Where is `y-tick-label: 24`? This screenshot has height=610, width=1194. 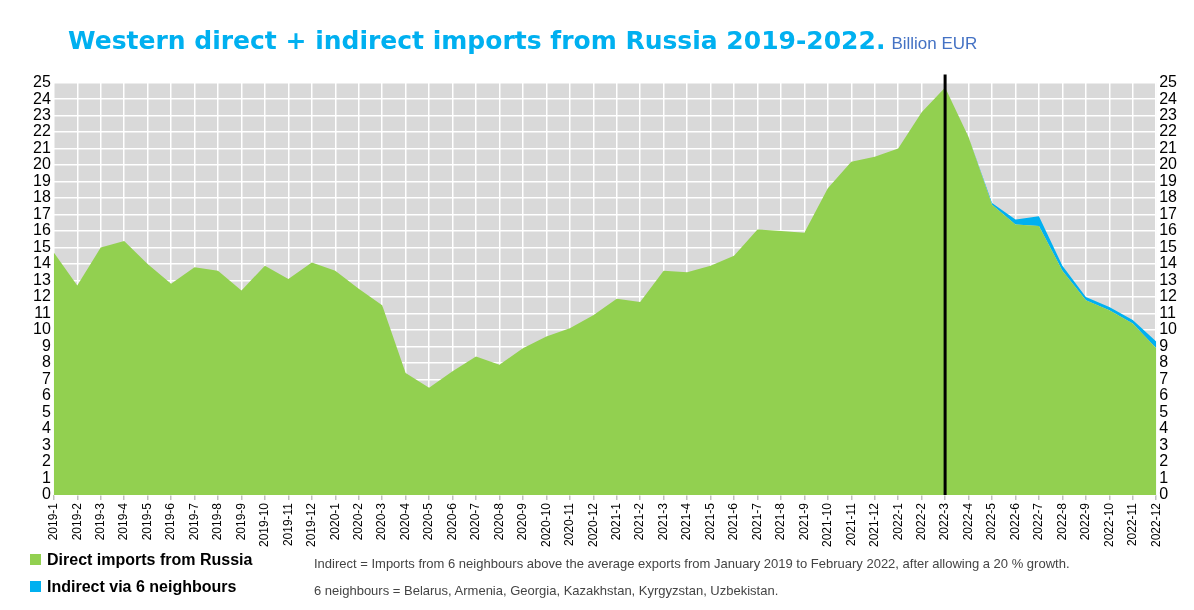
y-tick-label: 24 is located at coordinates (42, 98).